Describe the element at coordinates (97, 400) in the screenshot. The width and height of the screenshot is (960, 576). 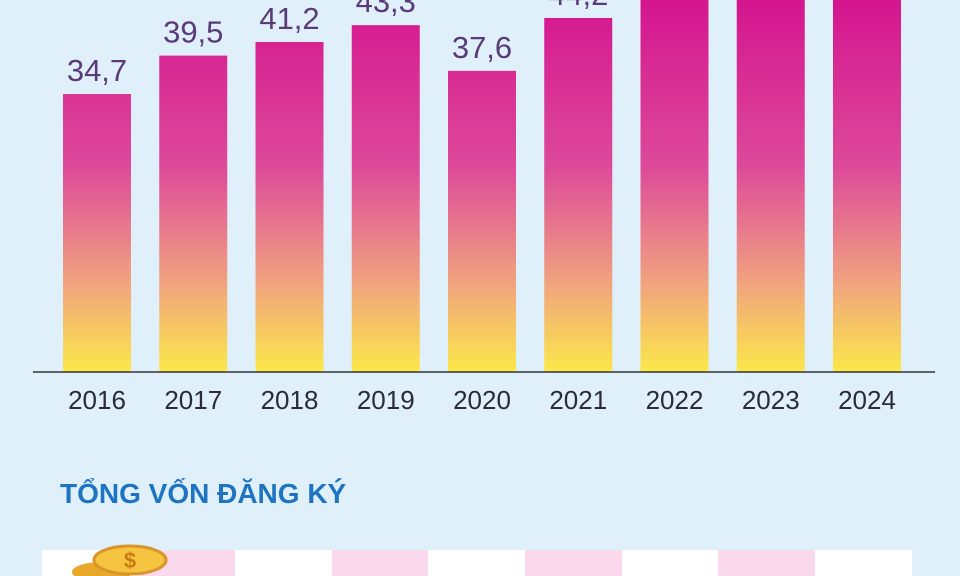
I see `x-tick-label: 2016` at that location.